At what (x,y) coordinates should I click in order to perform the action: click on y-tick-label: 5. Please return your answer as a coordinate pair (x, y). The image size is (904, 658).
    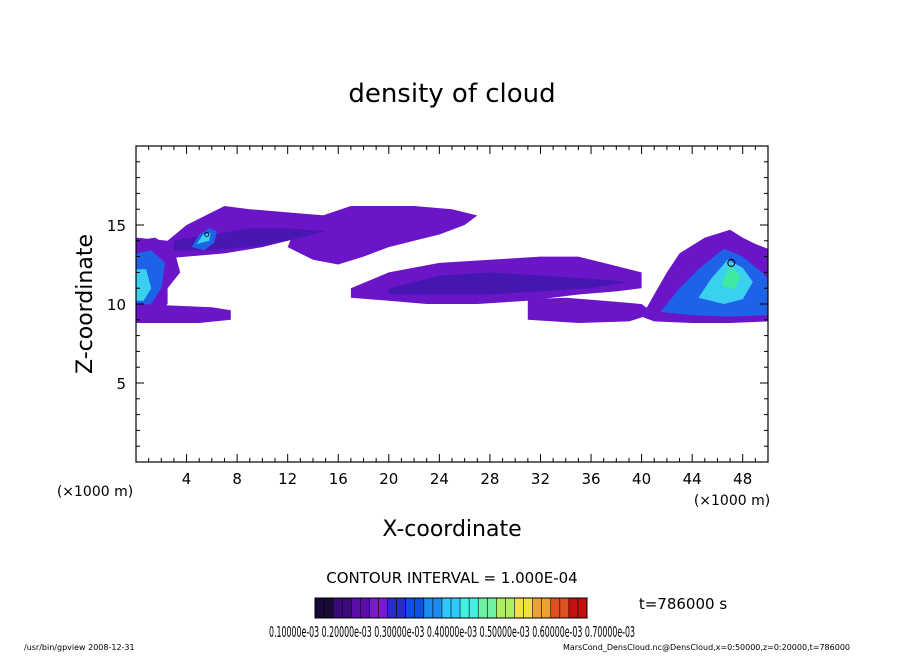
    Looking at the image, I should click on (121, 384).